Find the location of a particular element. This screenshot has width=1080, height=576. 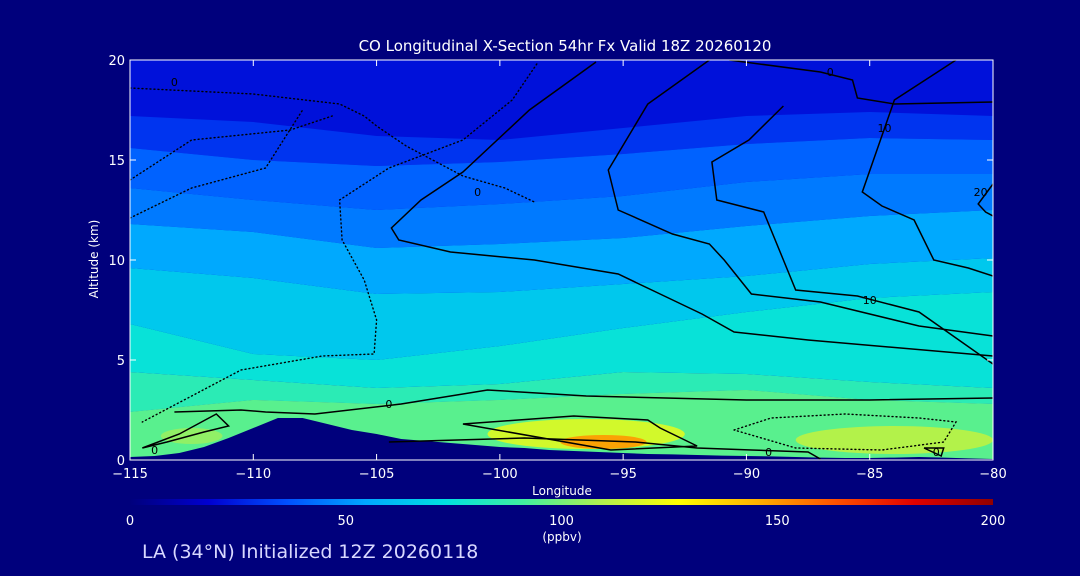

colorbar-tick-label: 100 is located at coordinates (561, 521).